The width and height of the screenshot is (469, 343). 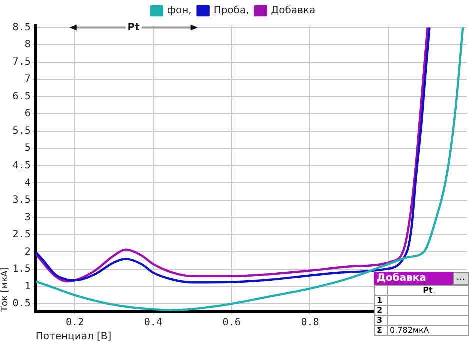 I want to click on y-tick-label: 1, so click(x=27, y=286).